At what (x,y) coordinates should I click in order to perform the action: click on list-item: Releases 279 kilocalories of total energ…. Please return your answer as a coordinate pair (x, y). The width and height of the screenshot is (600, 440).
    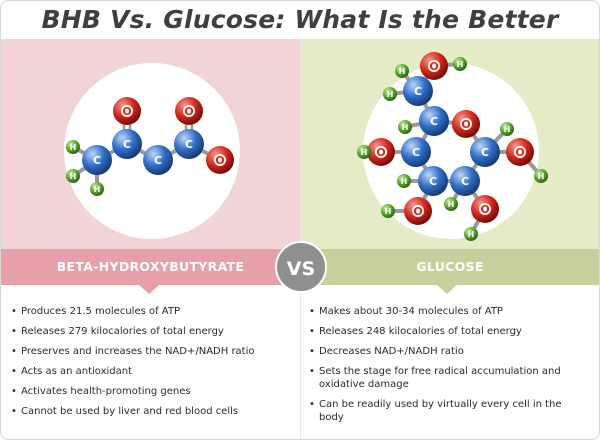
    Looking at the image, I should click on (151, 331).